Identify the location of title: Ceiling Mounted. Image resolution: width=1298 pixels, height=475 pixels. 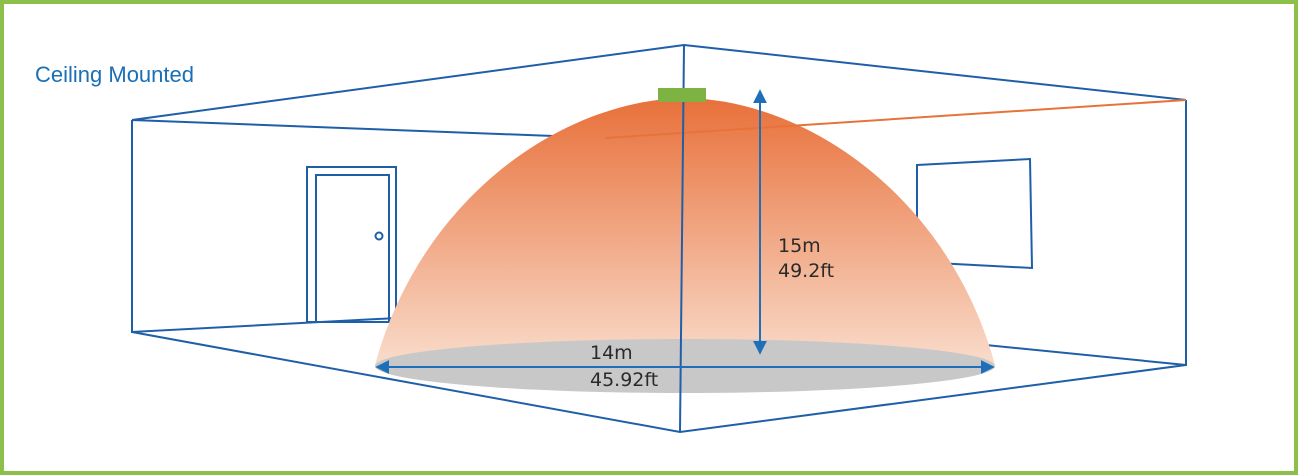
(114, 74).